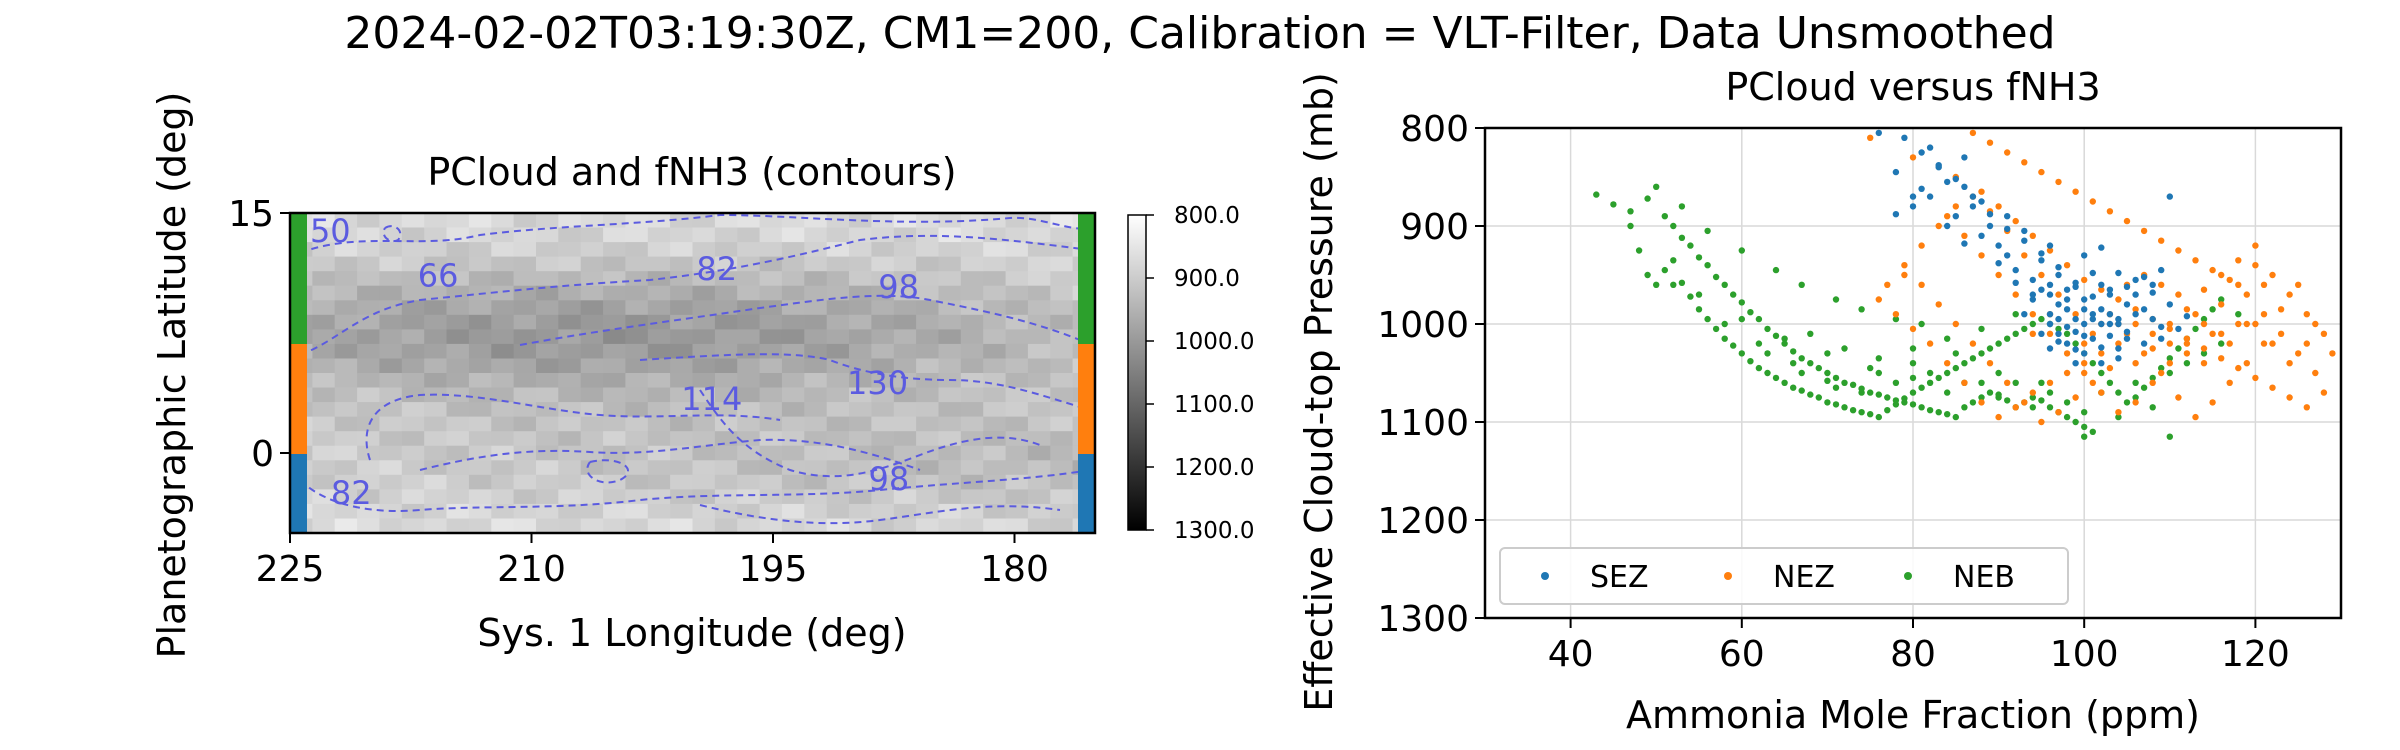  What do you see at coordinates (298, 493) in the screenshot?
I see `band-sez` at bounding box center [298, 493].